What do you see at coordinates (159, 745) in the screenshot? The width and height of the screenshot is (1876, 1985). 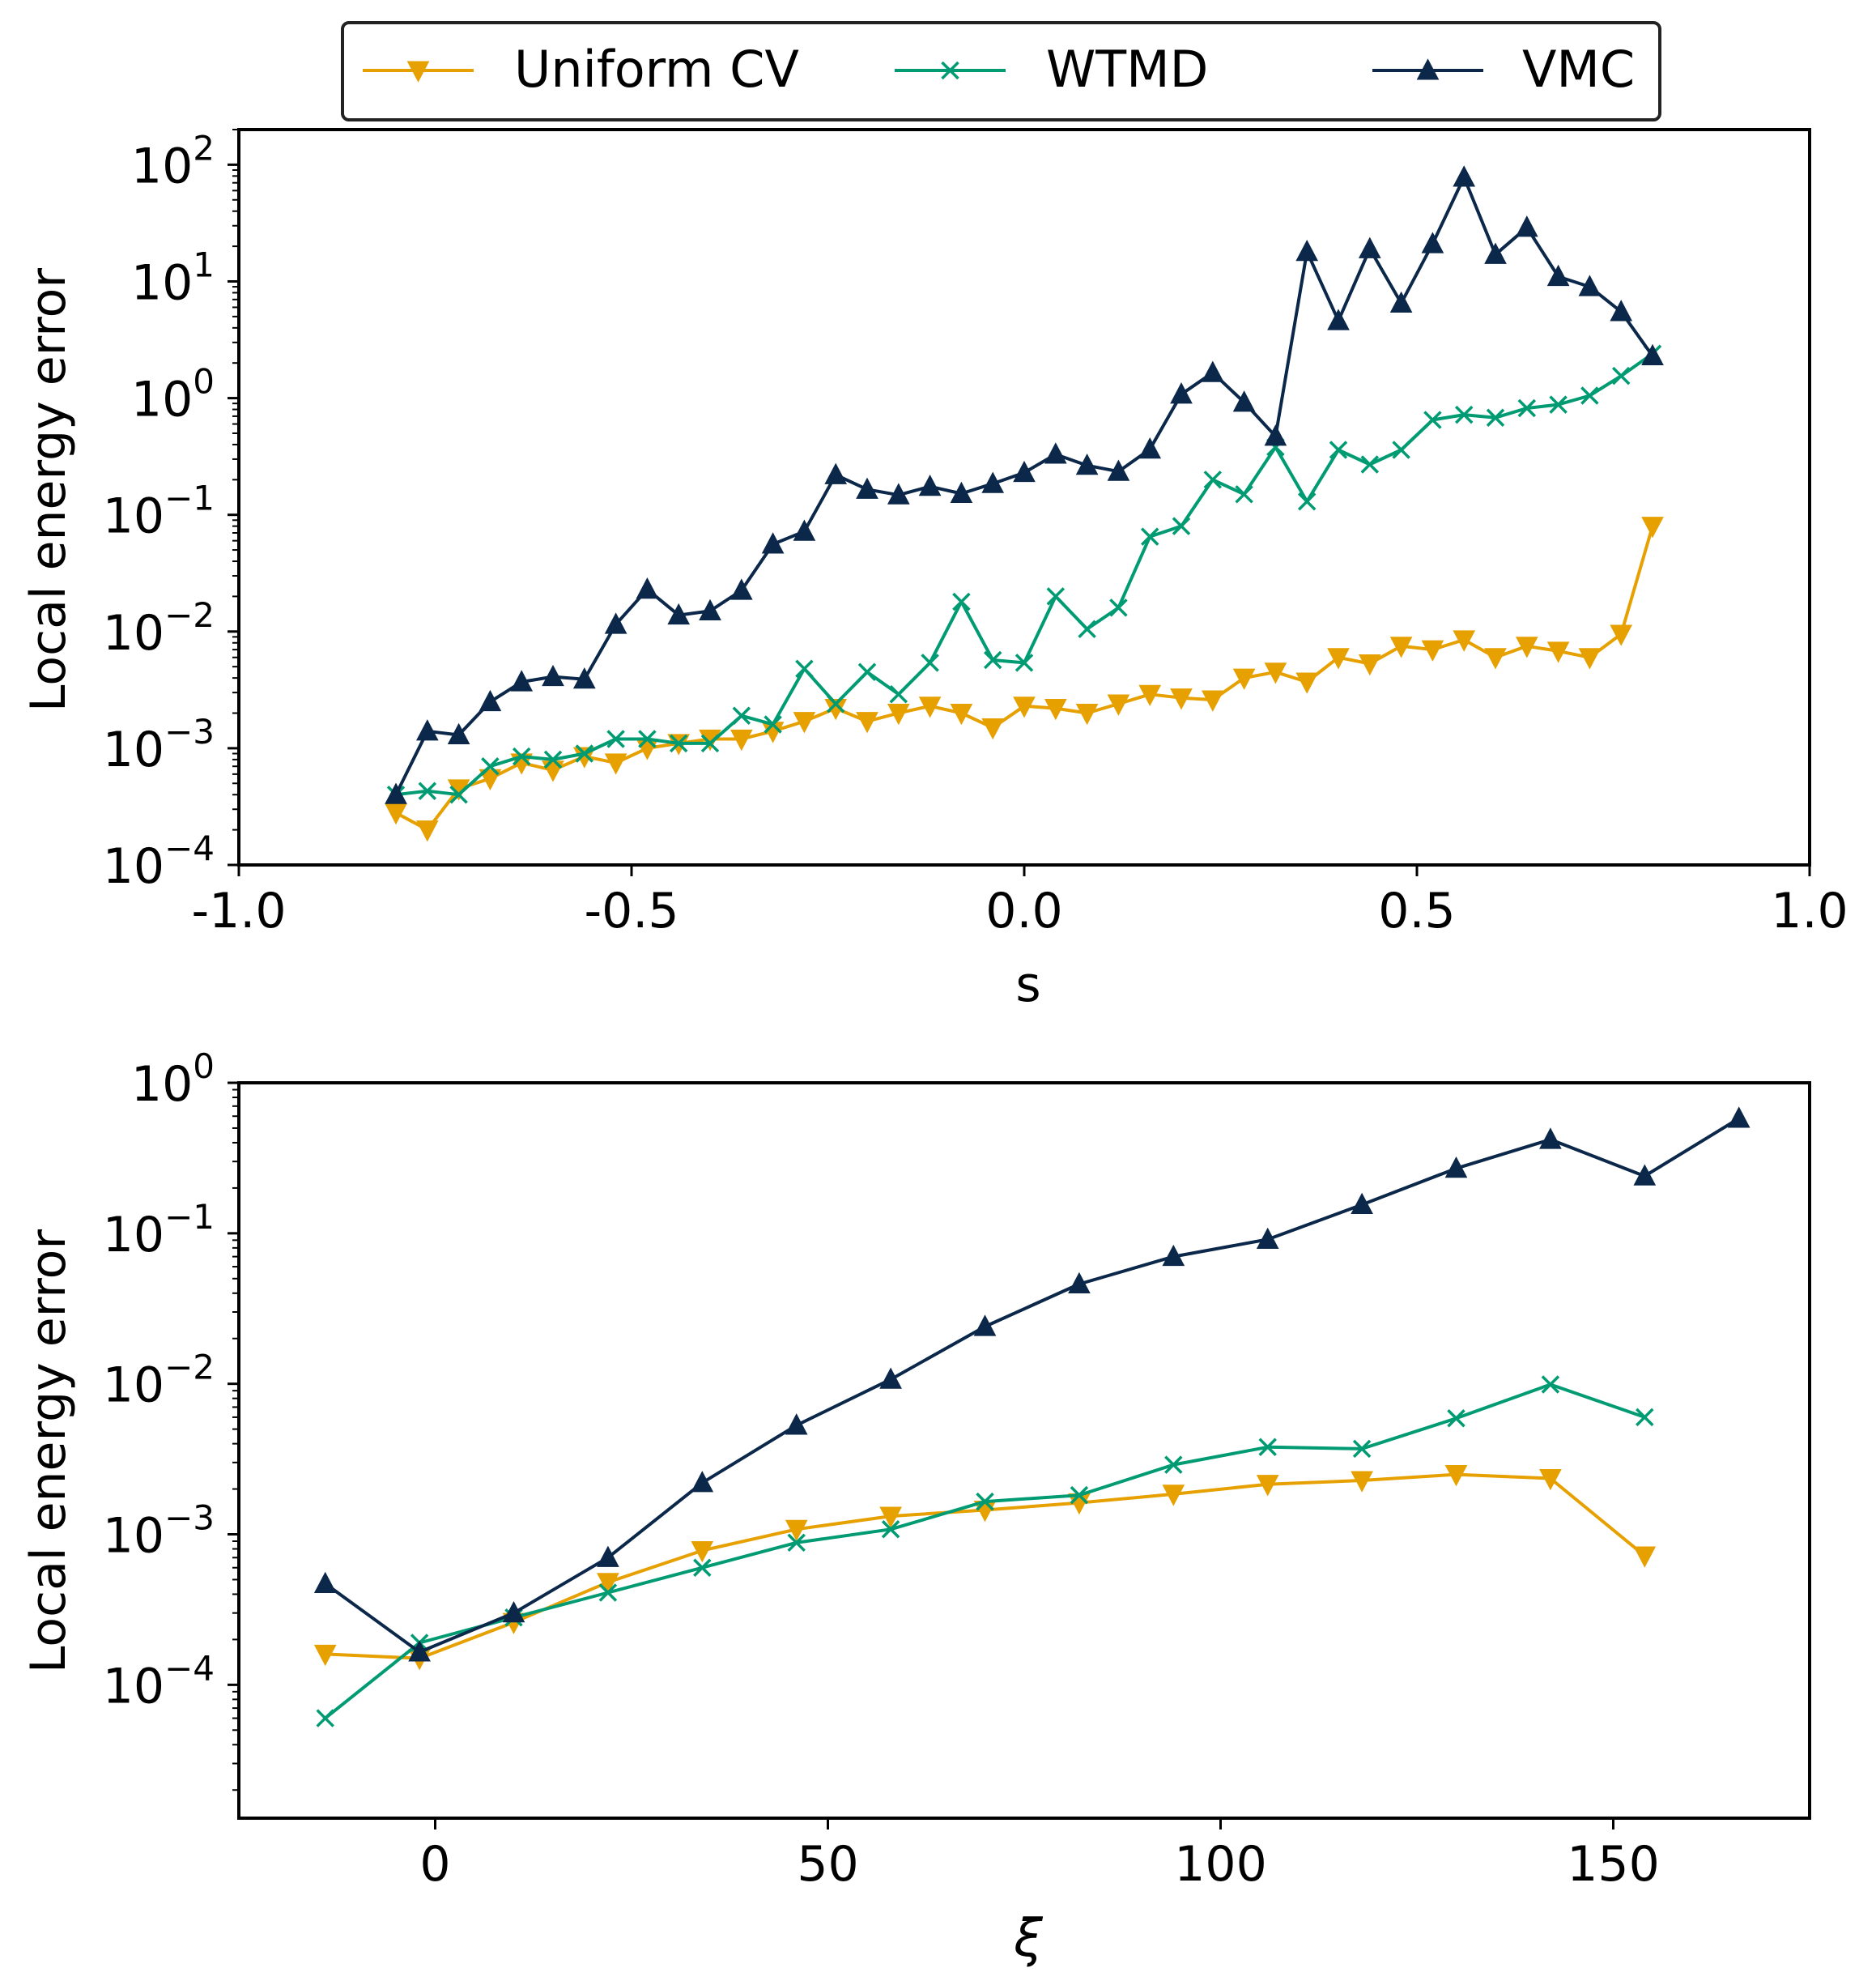 I see `chart-top-y-tick-label: 10⁻³` at bounding box center [159, 745].